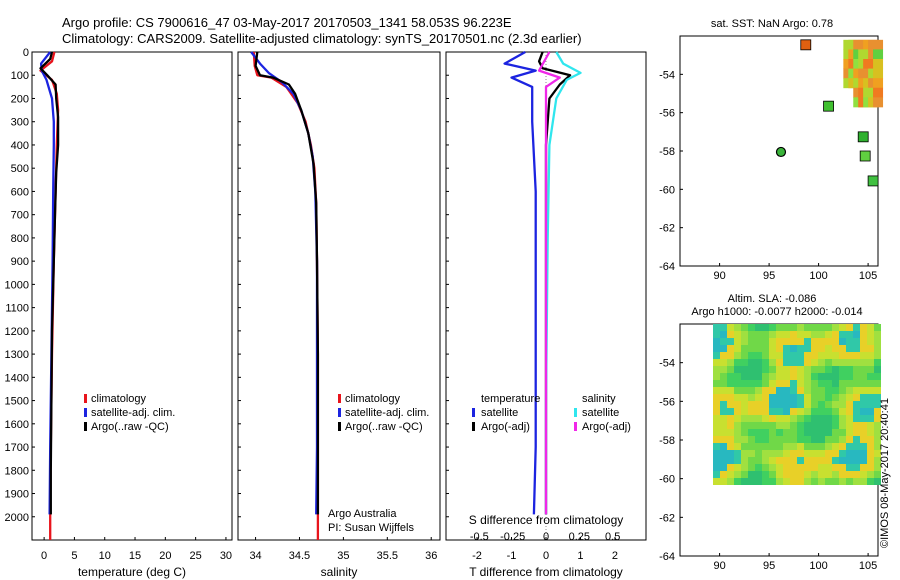 Image resolution: width=900 pixels, height=580 pixels. I want to click on y-tick-label: 1600, so click(17, 425).